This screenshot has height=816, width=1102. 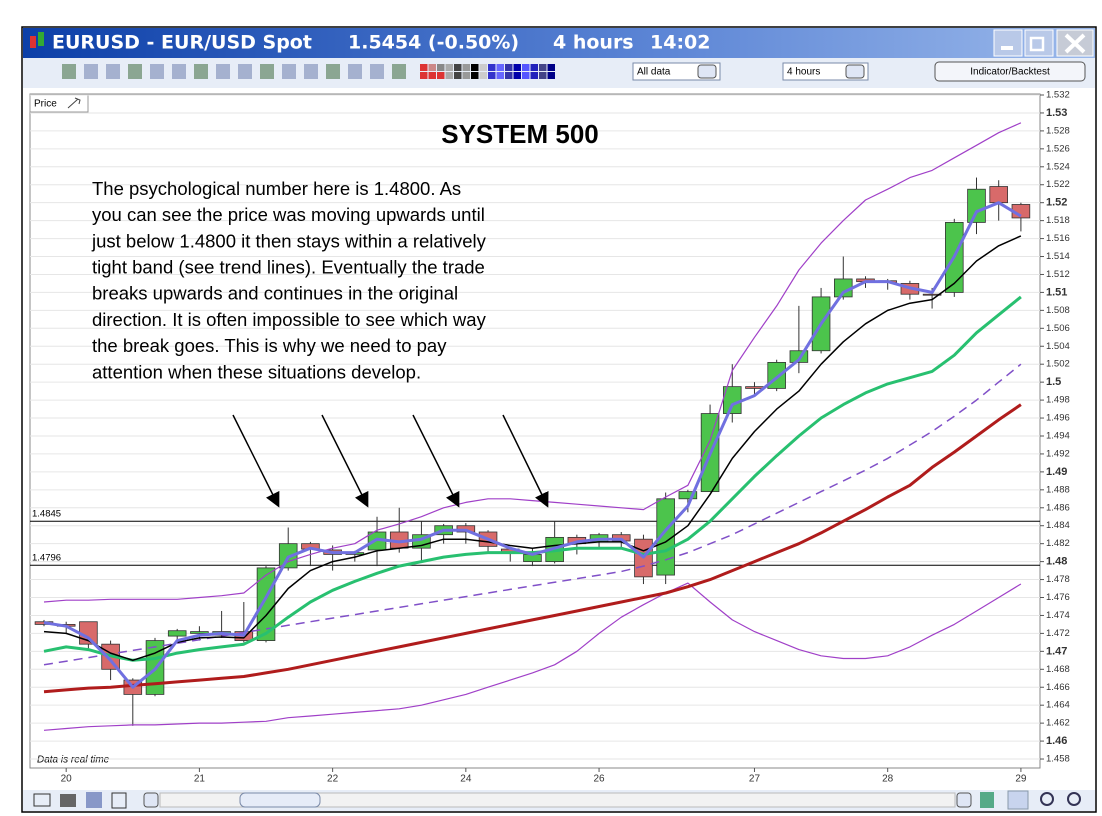 I want to click on y-tick-label: 1.458, so click(x=1058, y=759).